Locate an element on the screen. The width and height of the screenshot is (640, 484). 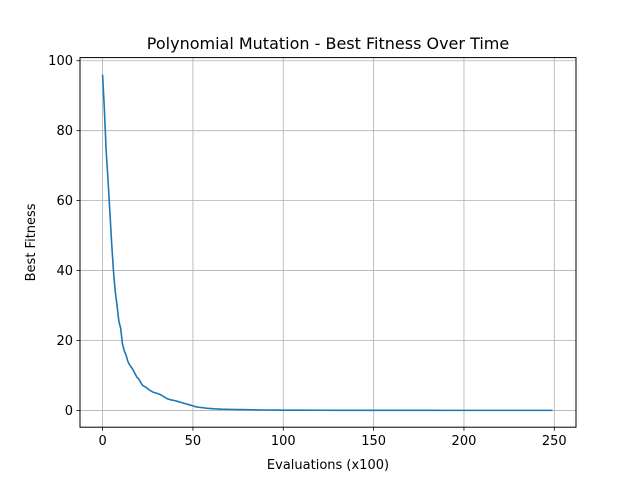
y-tick-label: 100 is located at coordinates (60, 61).